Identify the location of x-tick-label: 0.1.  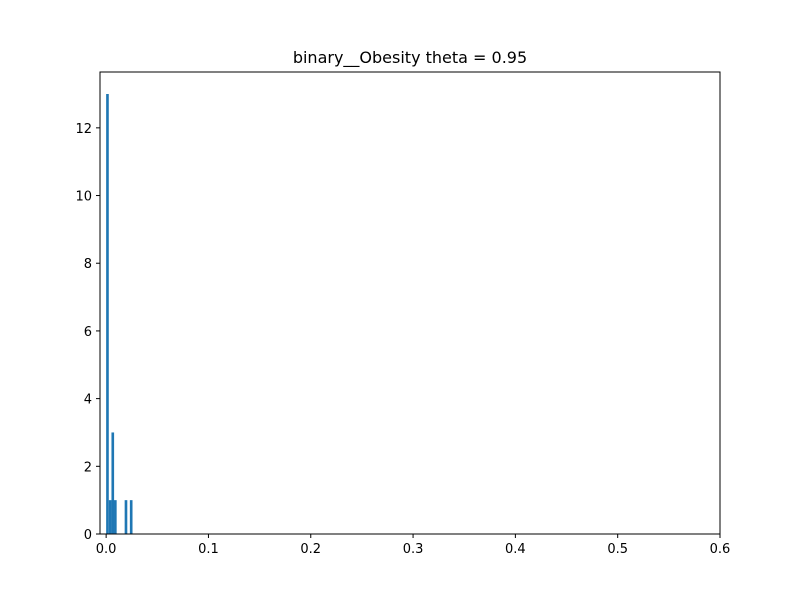
(208, 549).